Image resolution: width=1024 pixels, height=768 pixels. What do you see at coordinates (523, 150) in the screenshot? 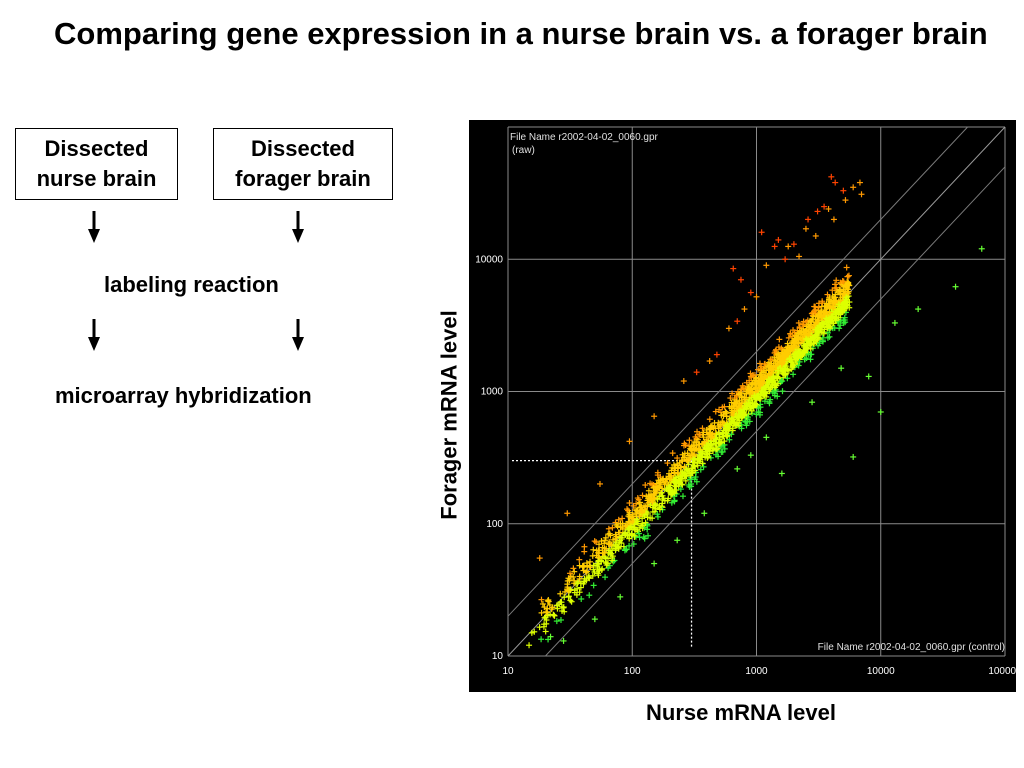
I see `raw-annotation: (raw)` at bounding box center [523, 150].